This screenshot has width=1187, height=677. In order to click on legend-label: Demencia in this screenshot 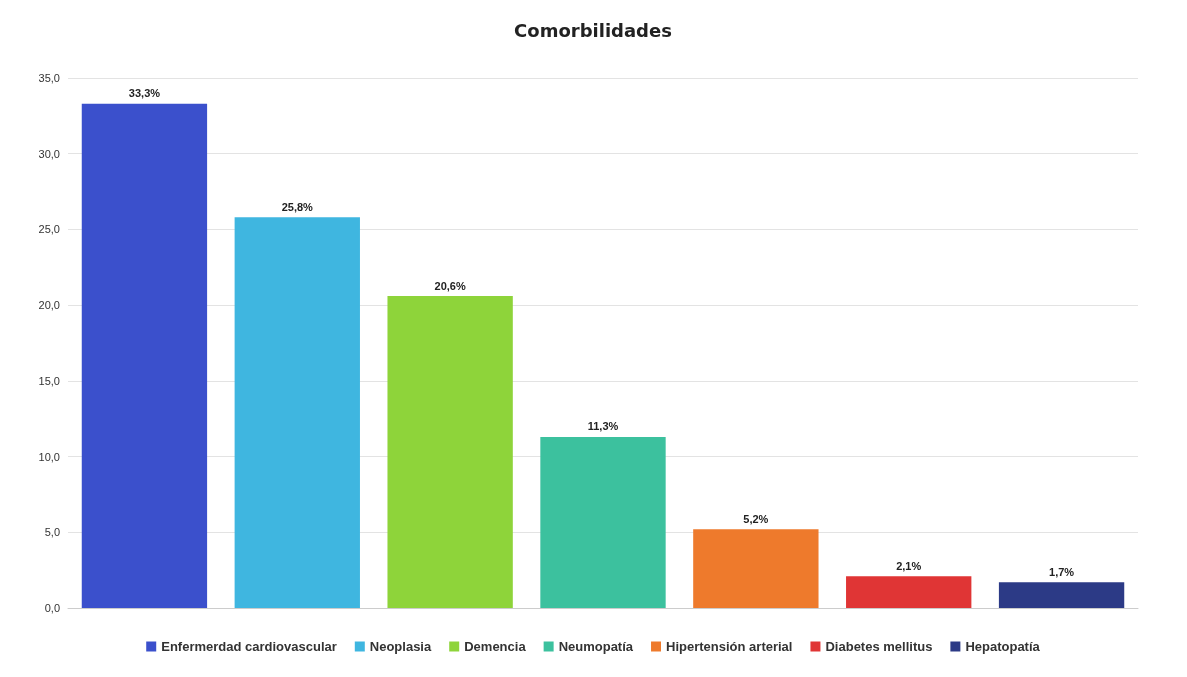, I will do `click(495, 646)`.